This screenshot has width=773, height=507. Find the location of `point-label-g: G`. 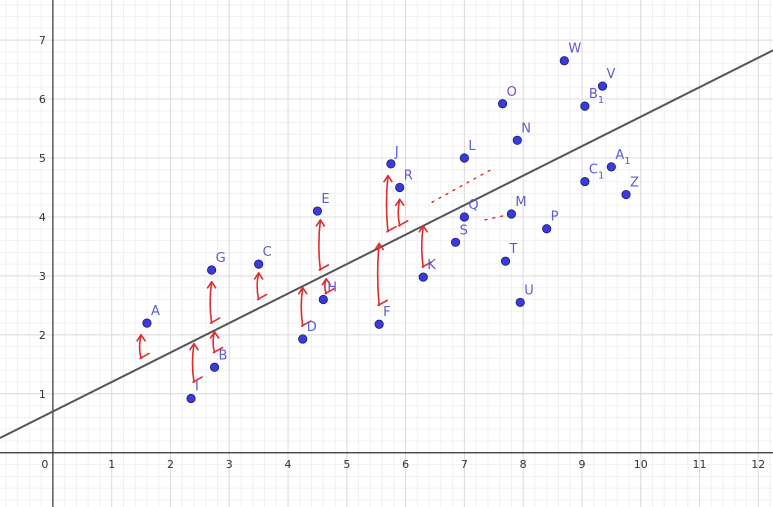

point-label-g: G is located at coordinates (221, 258).